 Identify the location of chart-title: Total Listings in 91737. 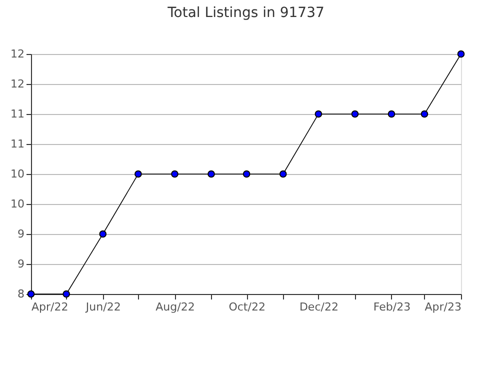
(245, 13).